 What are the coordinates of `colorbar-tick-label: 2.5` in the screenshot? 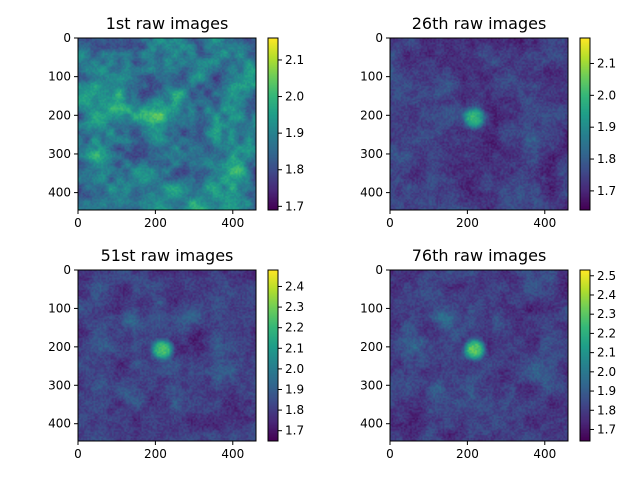 It's located at (606, 276).